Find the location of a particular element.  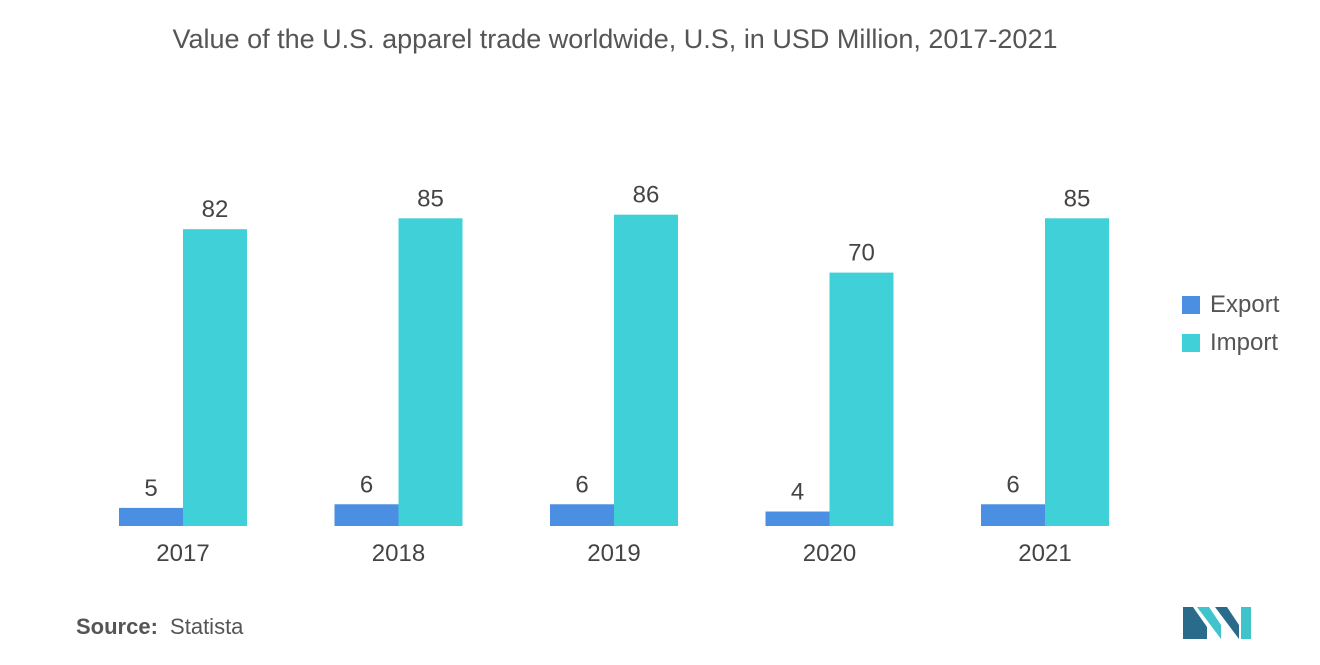

data-label-export-2021: 6 is located at coordinates (1012, 484).